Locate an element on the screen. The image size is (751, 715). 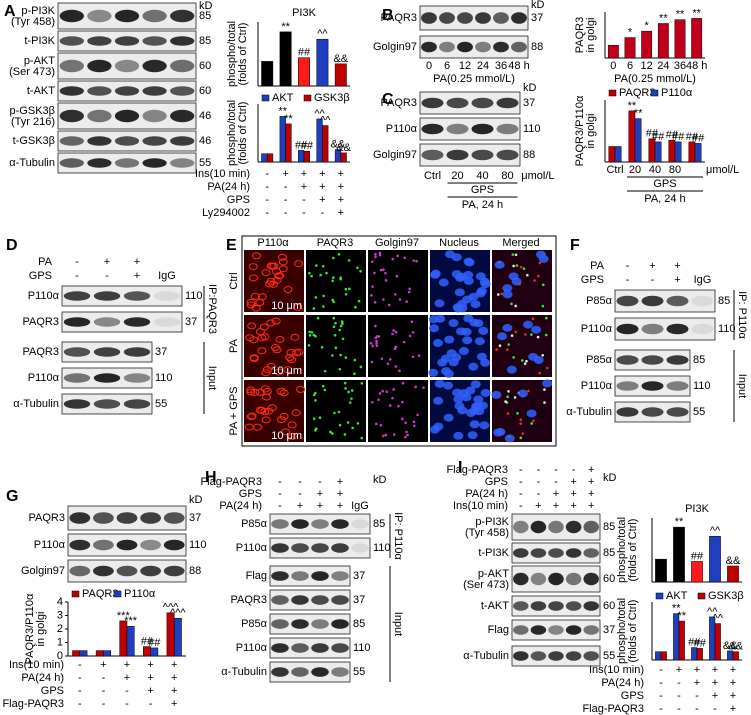
blot-label: P85α is located at coordinates (599, 301).